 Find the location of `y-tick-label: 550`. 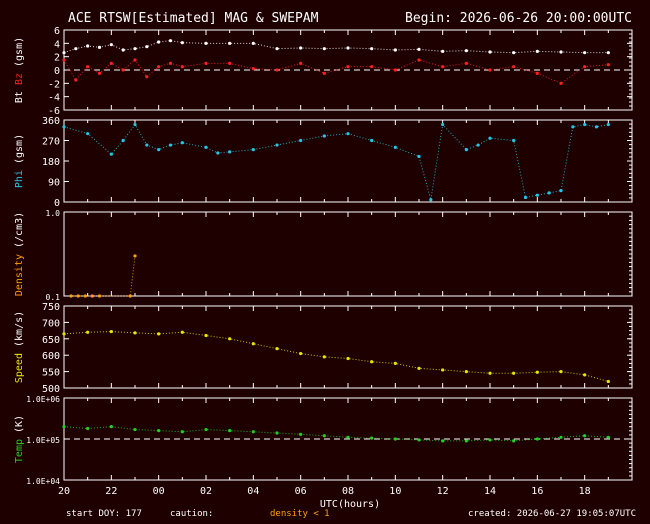

y-tick-label: 550 is located at coordinates (51, 373).